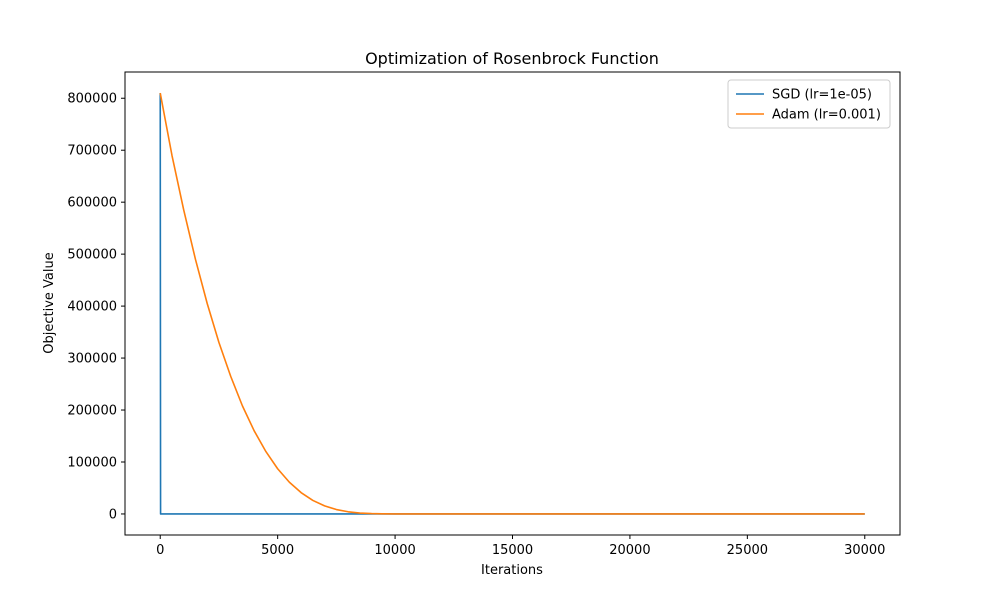  What do you see at coordinates (49, 302) in the screenshot?
I see `y-axis-label: Objective Value` at bounding box center [49, 302].